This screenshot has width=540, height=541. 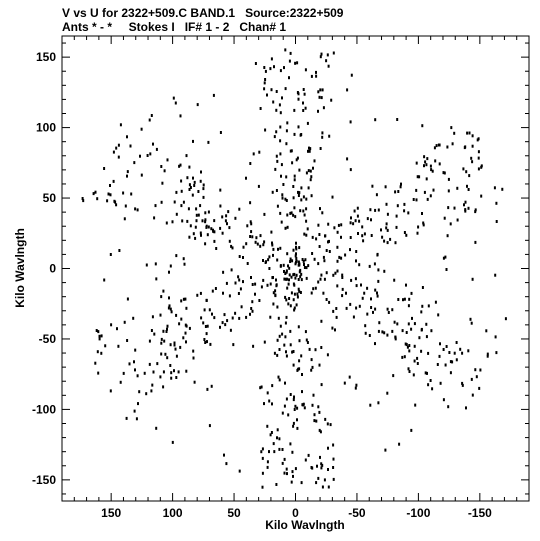 I want to click on y-tick-labels: 150 100 50 0 -50 -100 -150, so click(x=44, y=268).